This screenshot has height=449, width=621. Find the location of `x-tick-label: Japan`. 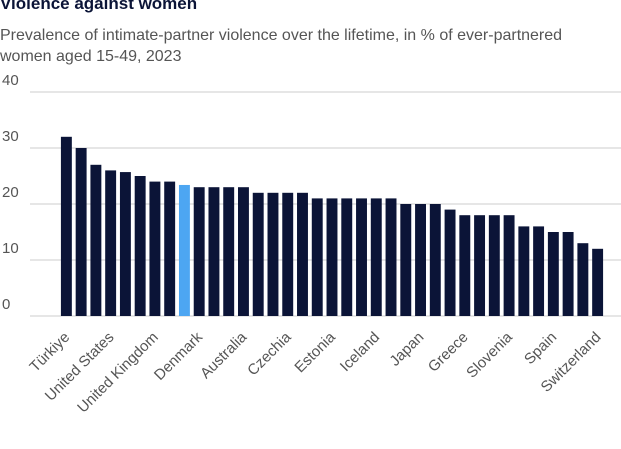

x-tick-label: Japan is located at coordinates (406, 349).